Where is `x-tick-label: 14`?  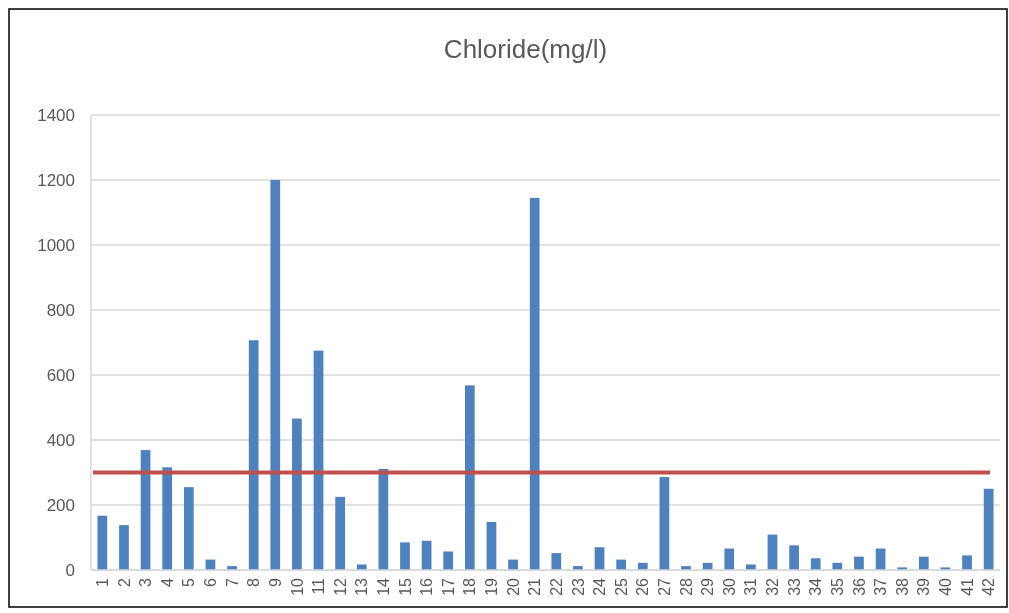
x-tick-label: 14 is located at coordinates (383, 586).